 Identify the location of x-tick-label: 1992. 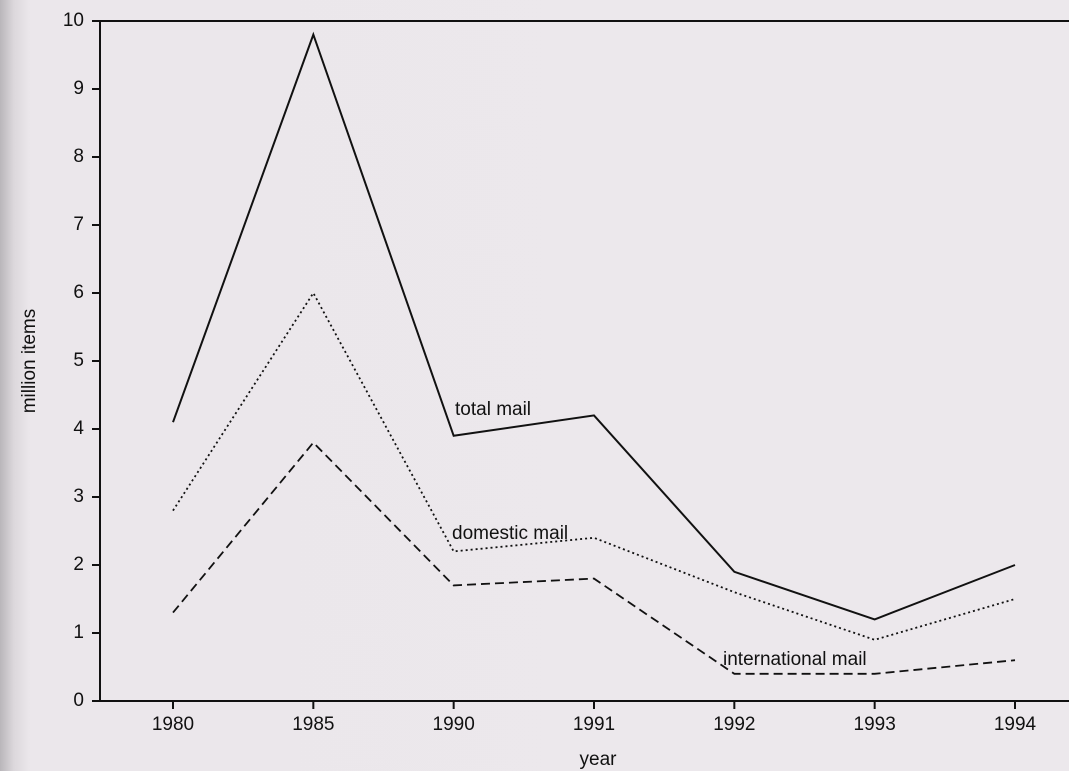
(734, 724).